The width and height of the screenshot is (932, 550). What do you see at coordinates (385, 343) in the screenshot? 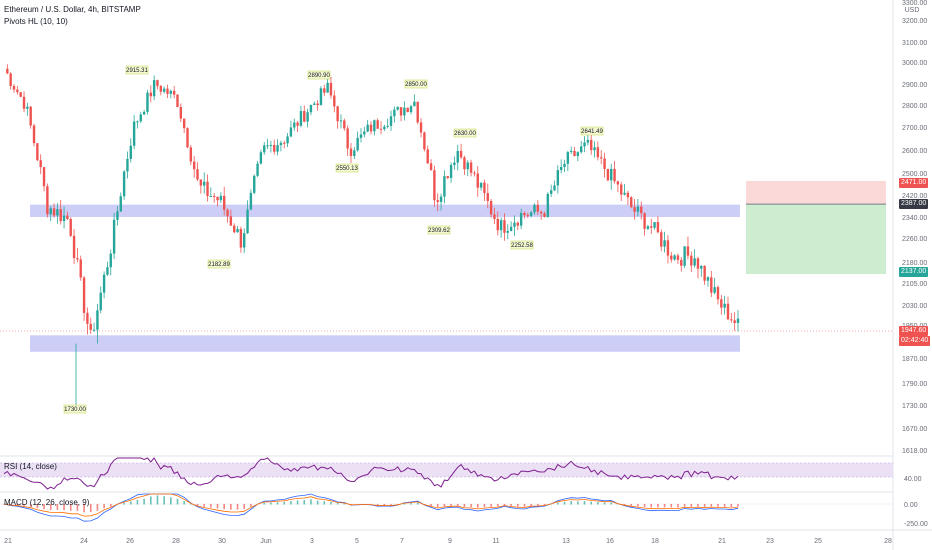
I see `sr-zone` at bounding box center [385, 343].